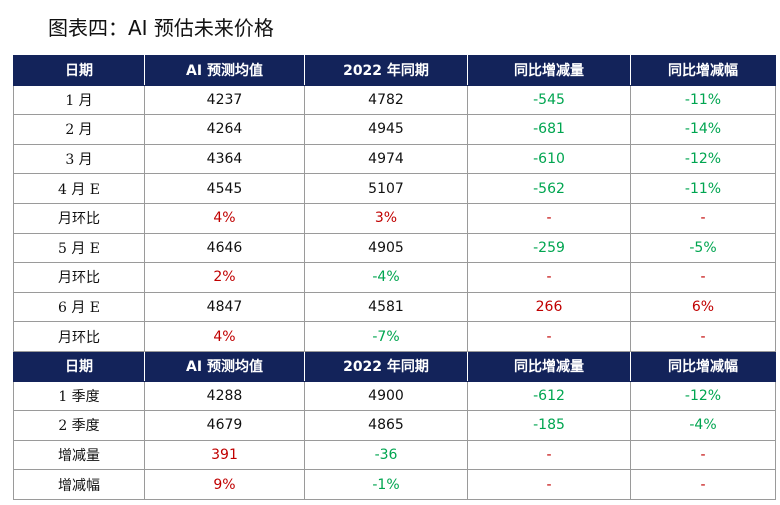 This screenshot has width=780, height=505. Describe the element at coordinates (79, 455) in the screenshot. I see `row-label: 增减量` at that location.